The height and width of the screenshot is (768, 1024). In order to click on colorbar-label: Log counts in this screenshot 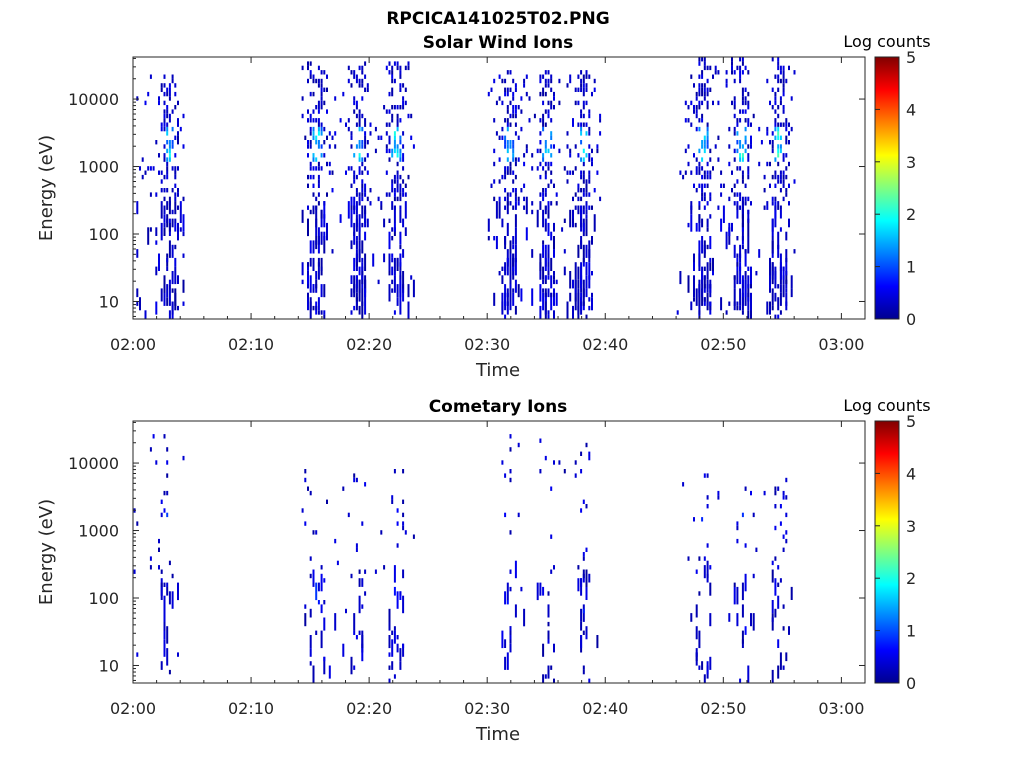, I will do `click(886, 41)`.